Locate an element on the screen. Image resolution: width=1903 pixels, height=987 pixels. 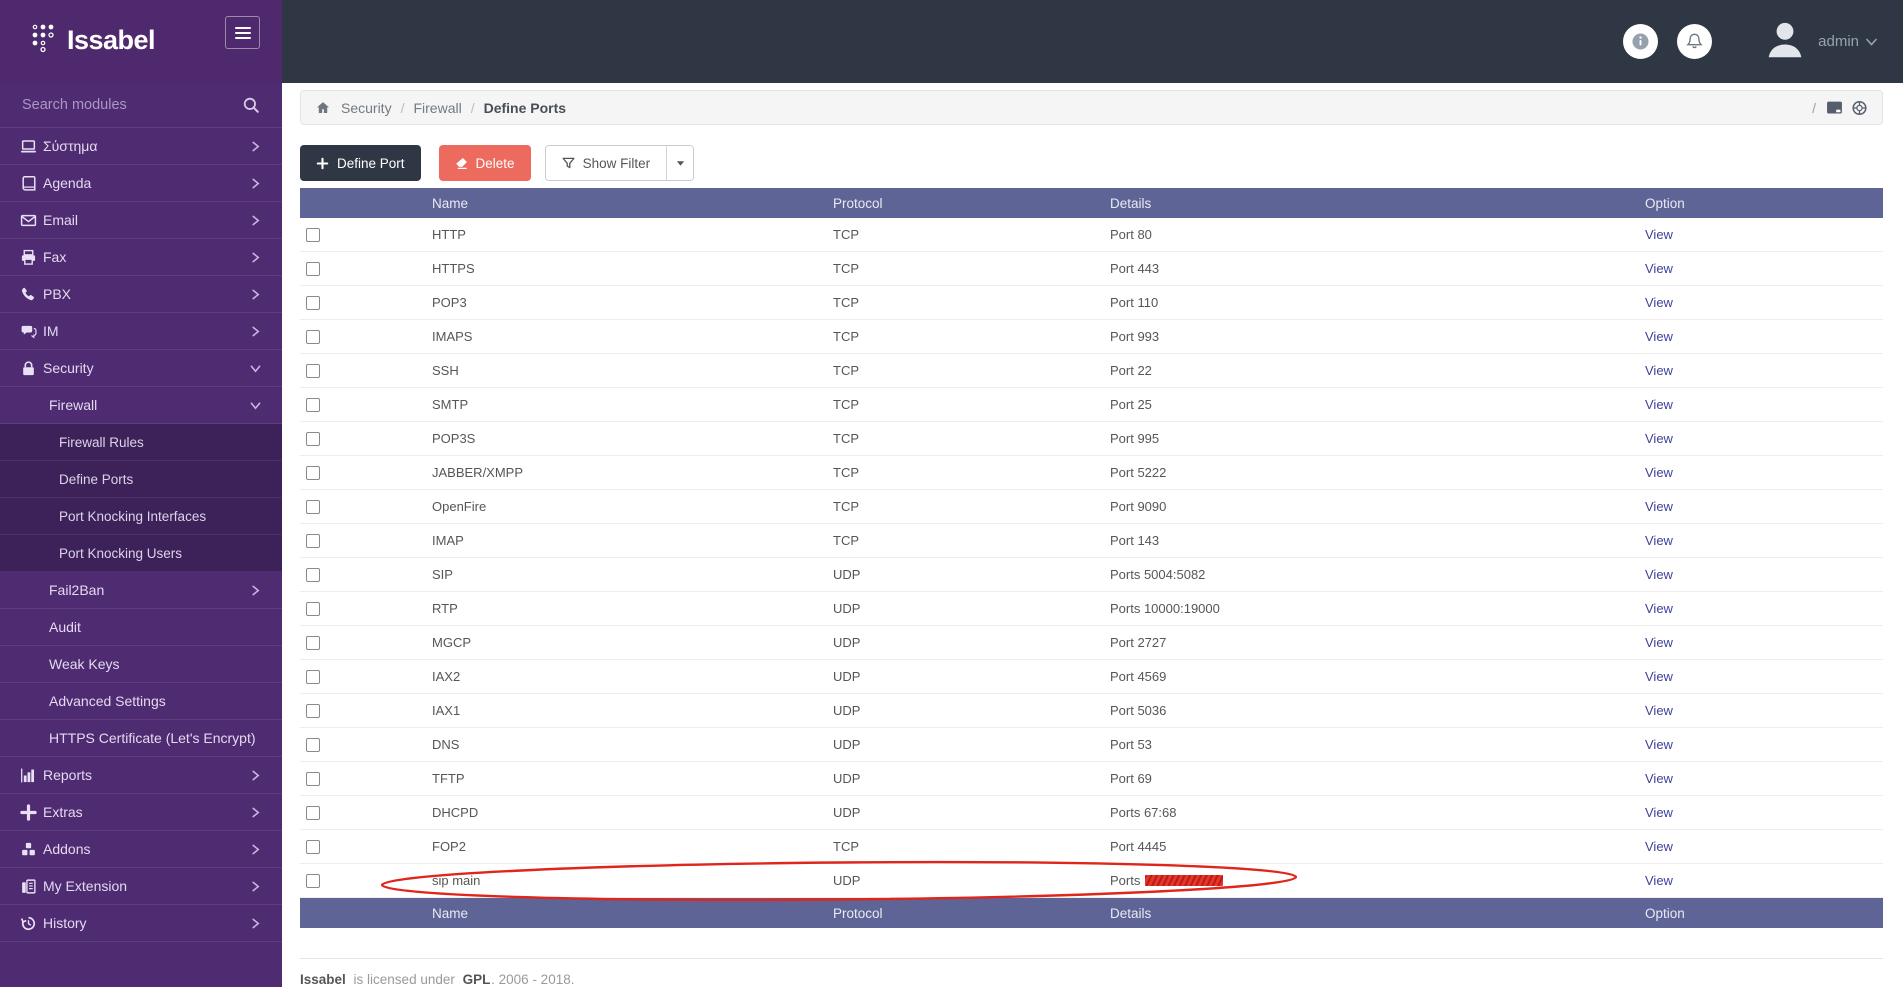
cell-protocol: TCP is located at coordinates (846, 438).